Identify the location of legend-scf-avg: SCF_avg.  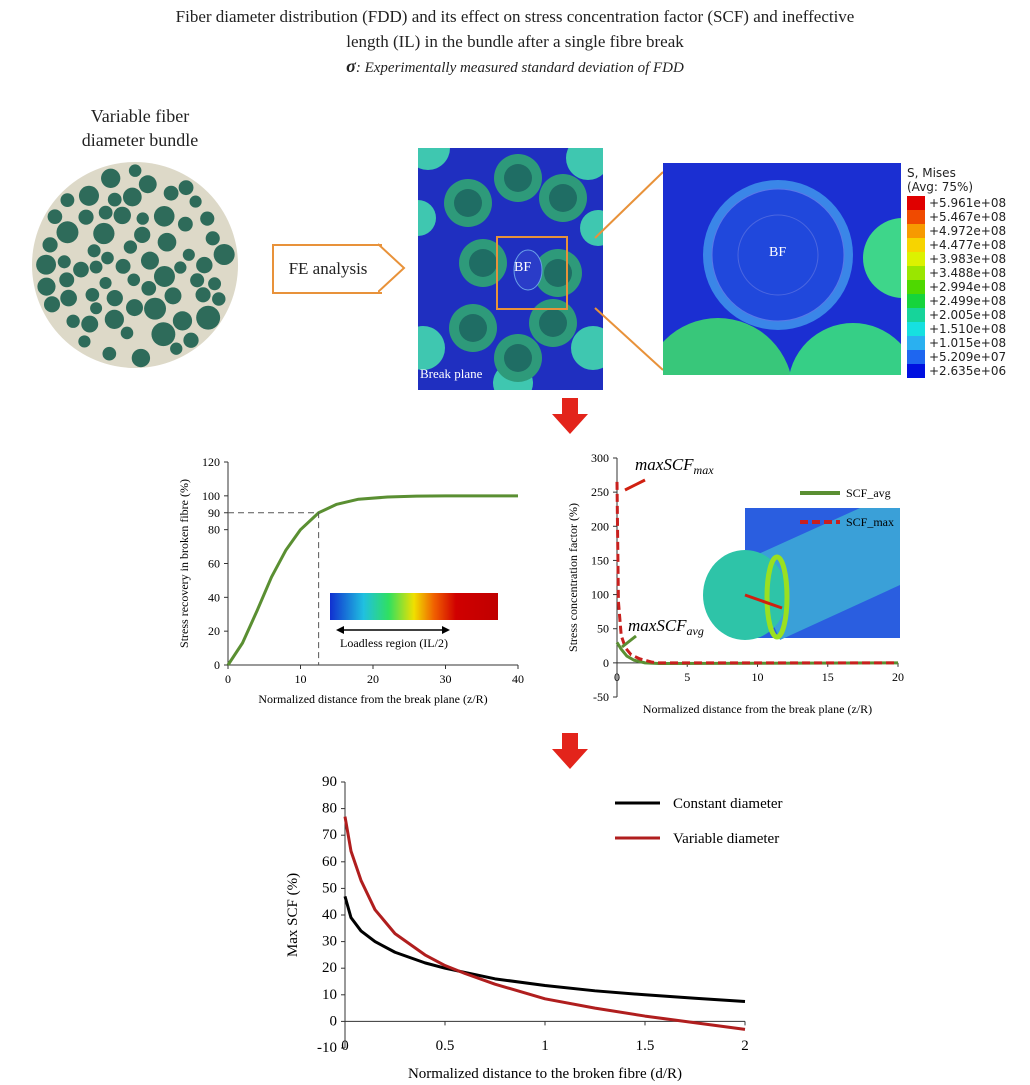
(868, 493).